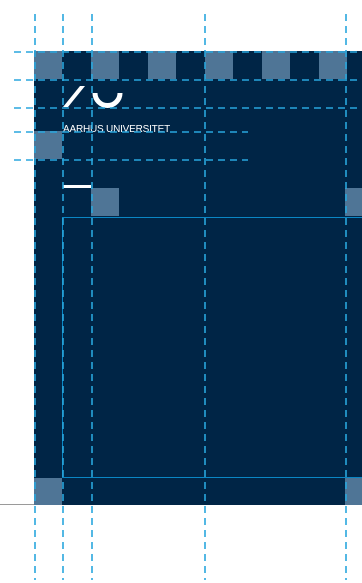 This screenshot has width=362, height=583. Describe the element at coordinates (93, 97) in the screenshot. I see `au-logo-icon` at that location.